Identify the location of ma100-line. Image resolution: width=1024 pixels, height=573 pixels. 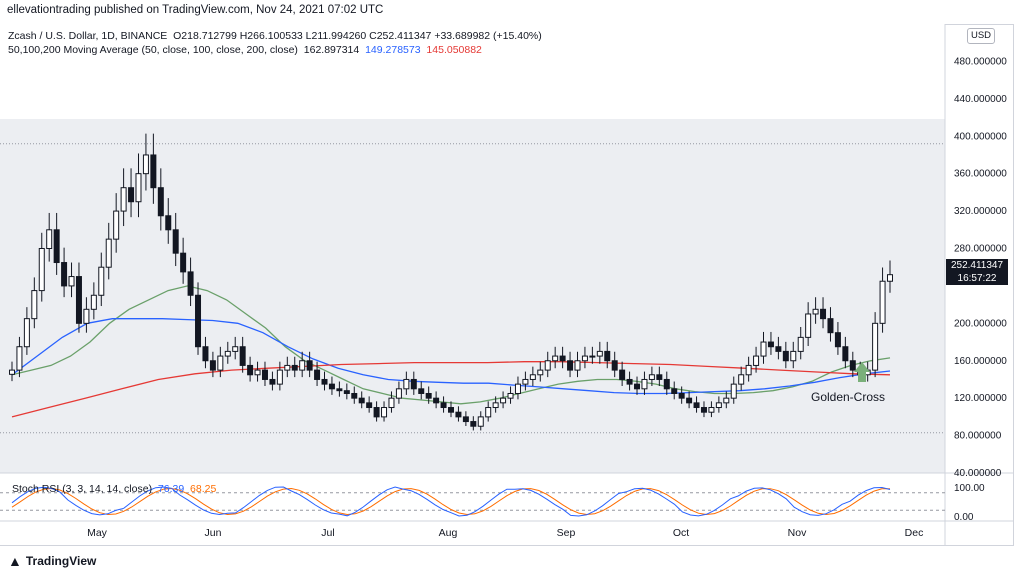
(451, 356).